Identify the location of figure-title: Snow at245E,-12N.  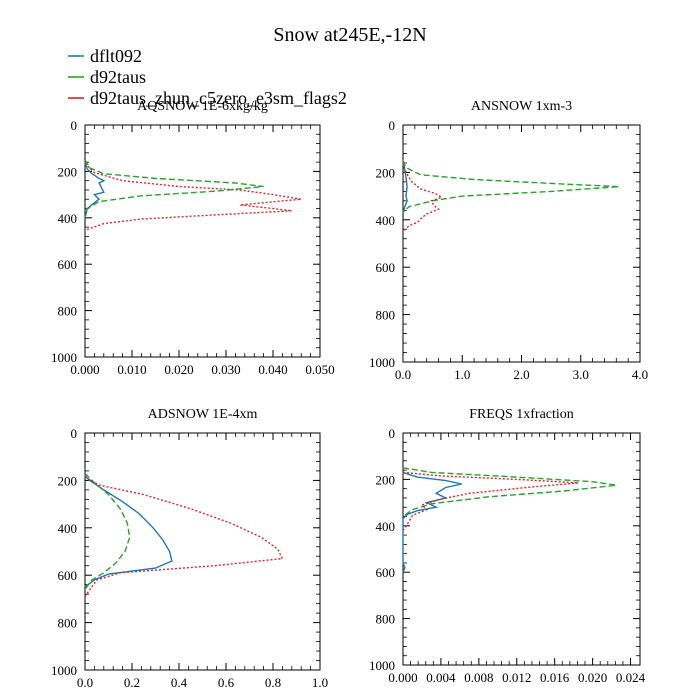
(349, 35).